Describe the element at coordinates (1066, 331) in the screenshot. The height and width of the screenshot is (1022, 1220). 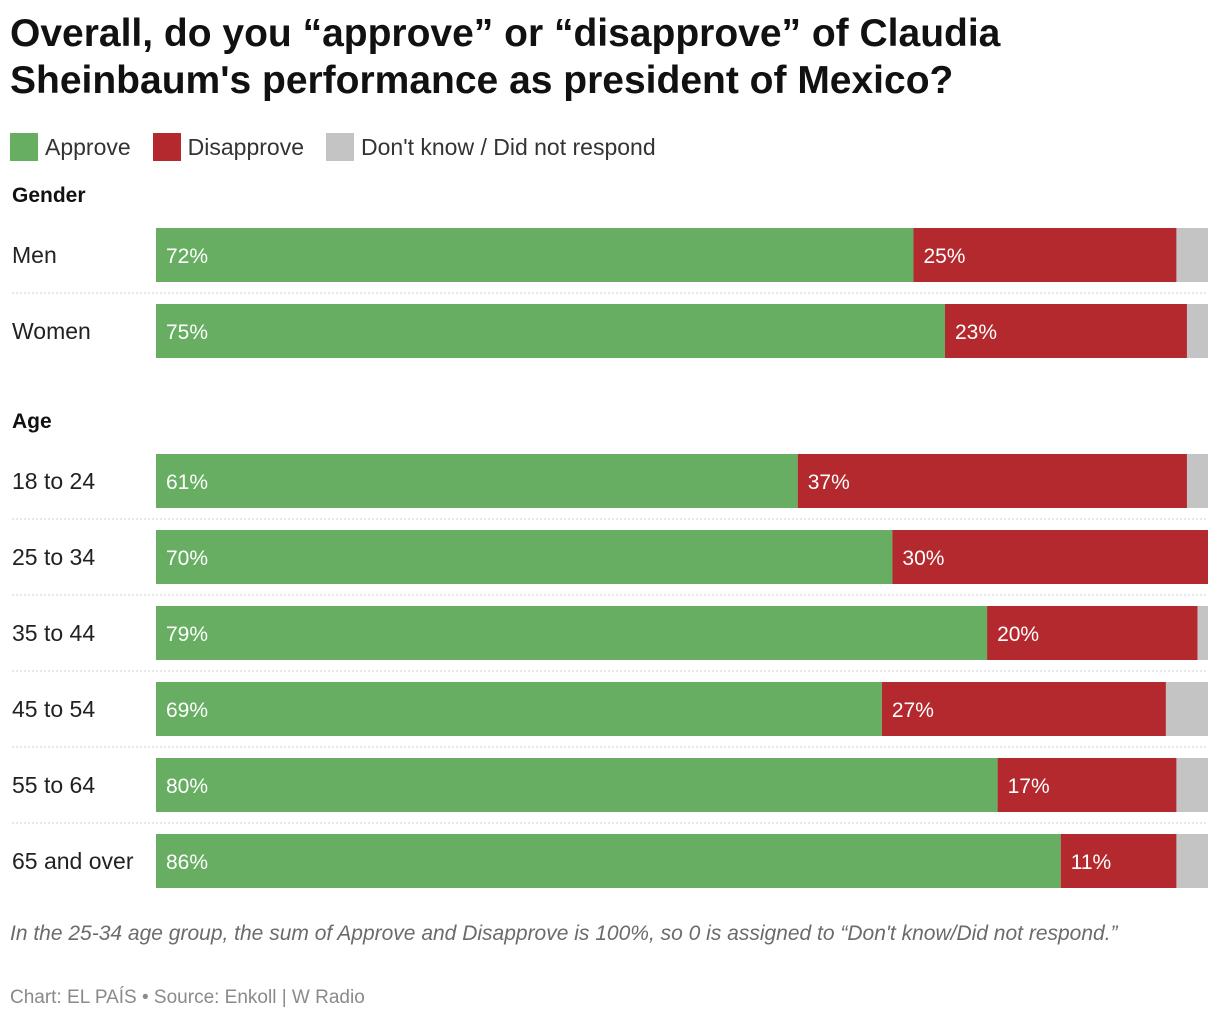
I see `bar-segment-disapprove-women` at that location.